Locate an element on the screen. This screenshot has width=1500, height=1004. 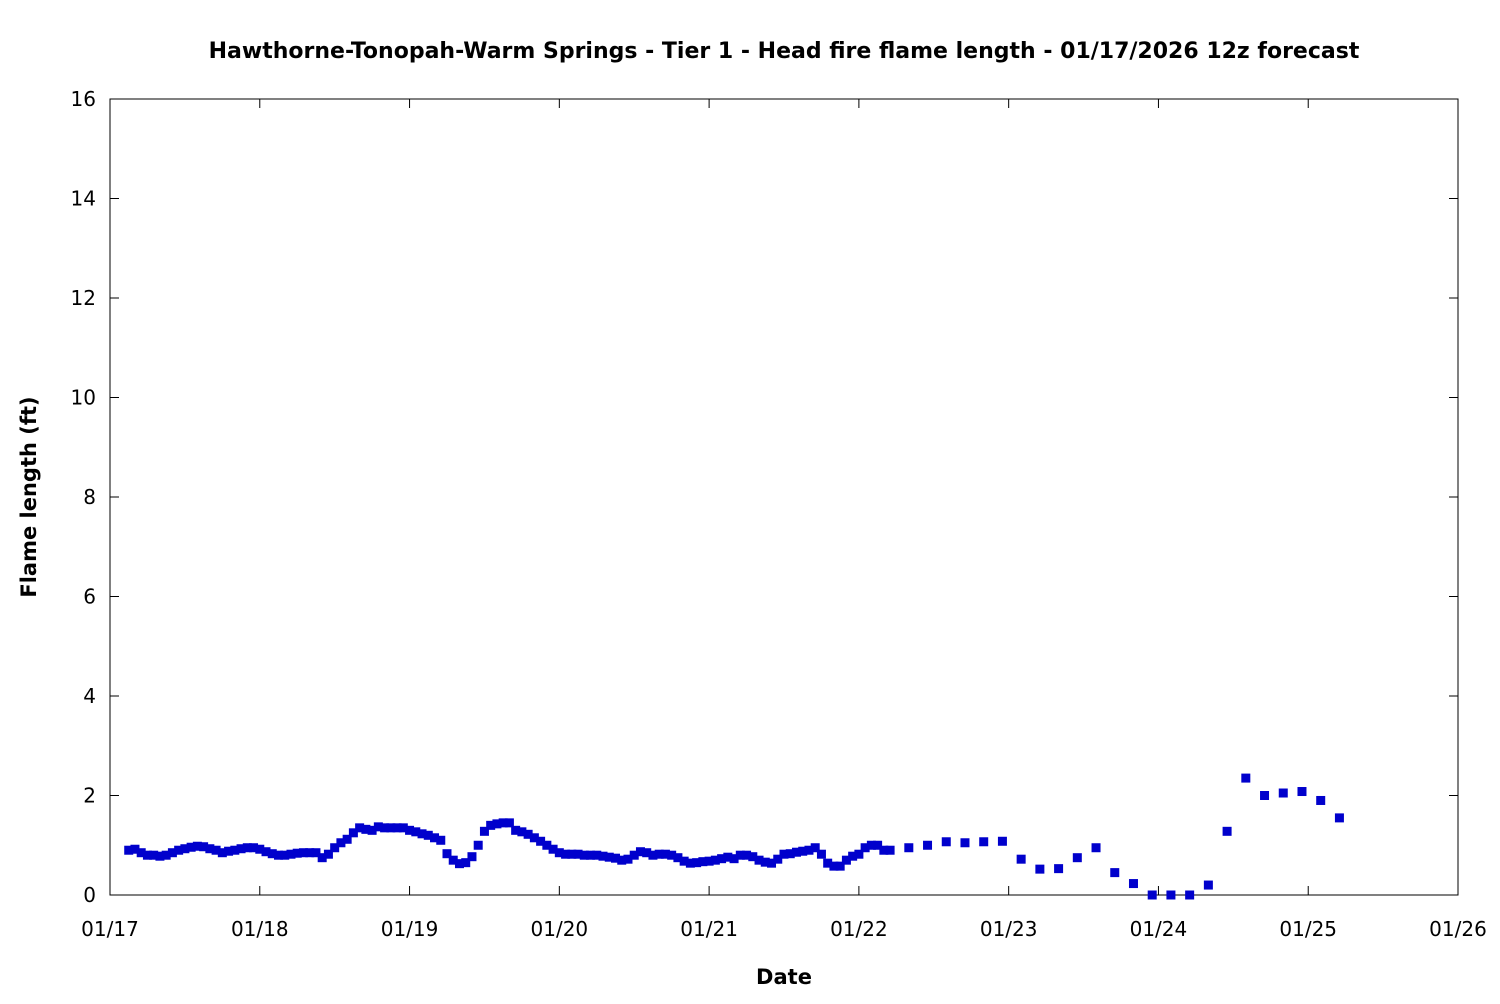
y-axis-title: Flame length (ft) is located at coordinates (29, 496).